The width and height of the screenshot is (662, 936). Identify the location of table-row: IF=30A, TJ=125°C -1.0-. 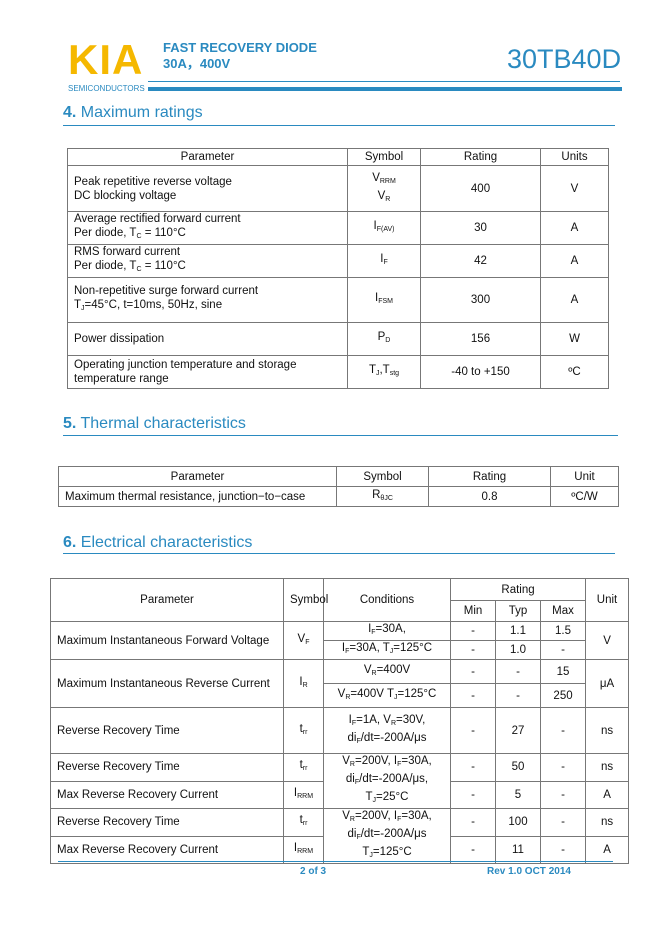
(340, 650).